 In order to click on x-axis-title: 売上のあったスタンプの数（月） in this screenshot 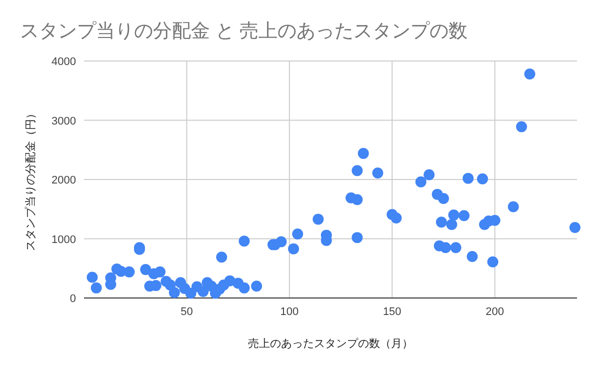, I will do `click(330, 343)`.